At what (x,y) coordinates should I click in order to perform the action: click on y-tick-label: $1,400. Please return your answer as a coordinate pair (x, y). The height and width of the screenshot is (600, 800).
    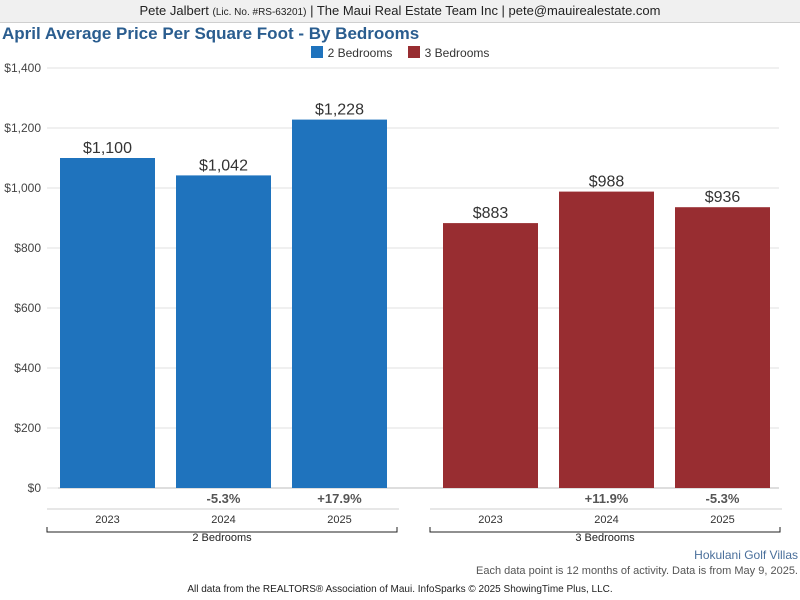
    Looking at the image, I should click on (22, 68).